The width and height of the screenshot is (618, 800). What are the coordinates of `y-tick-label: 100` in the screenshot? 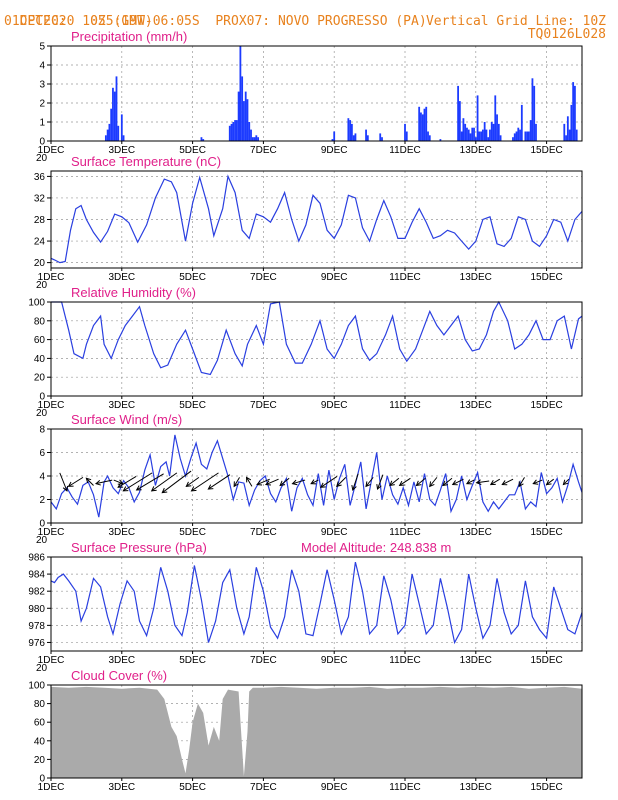 It's located at (36, 686).